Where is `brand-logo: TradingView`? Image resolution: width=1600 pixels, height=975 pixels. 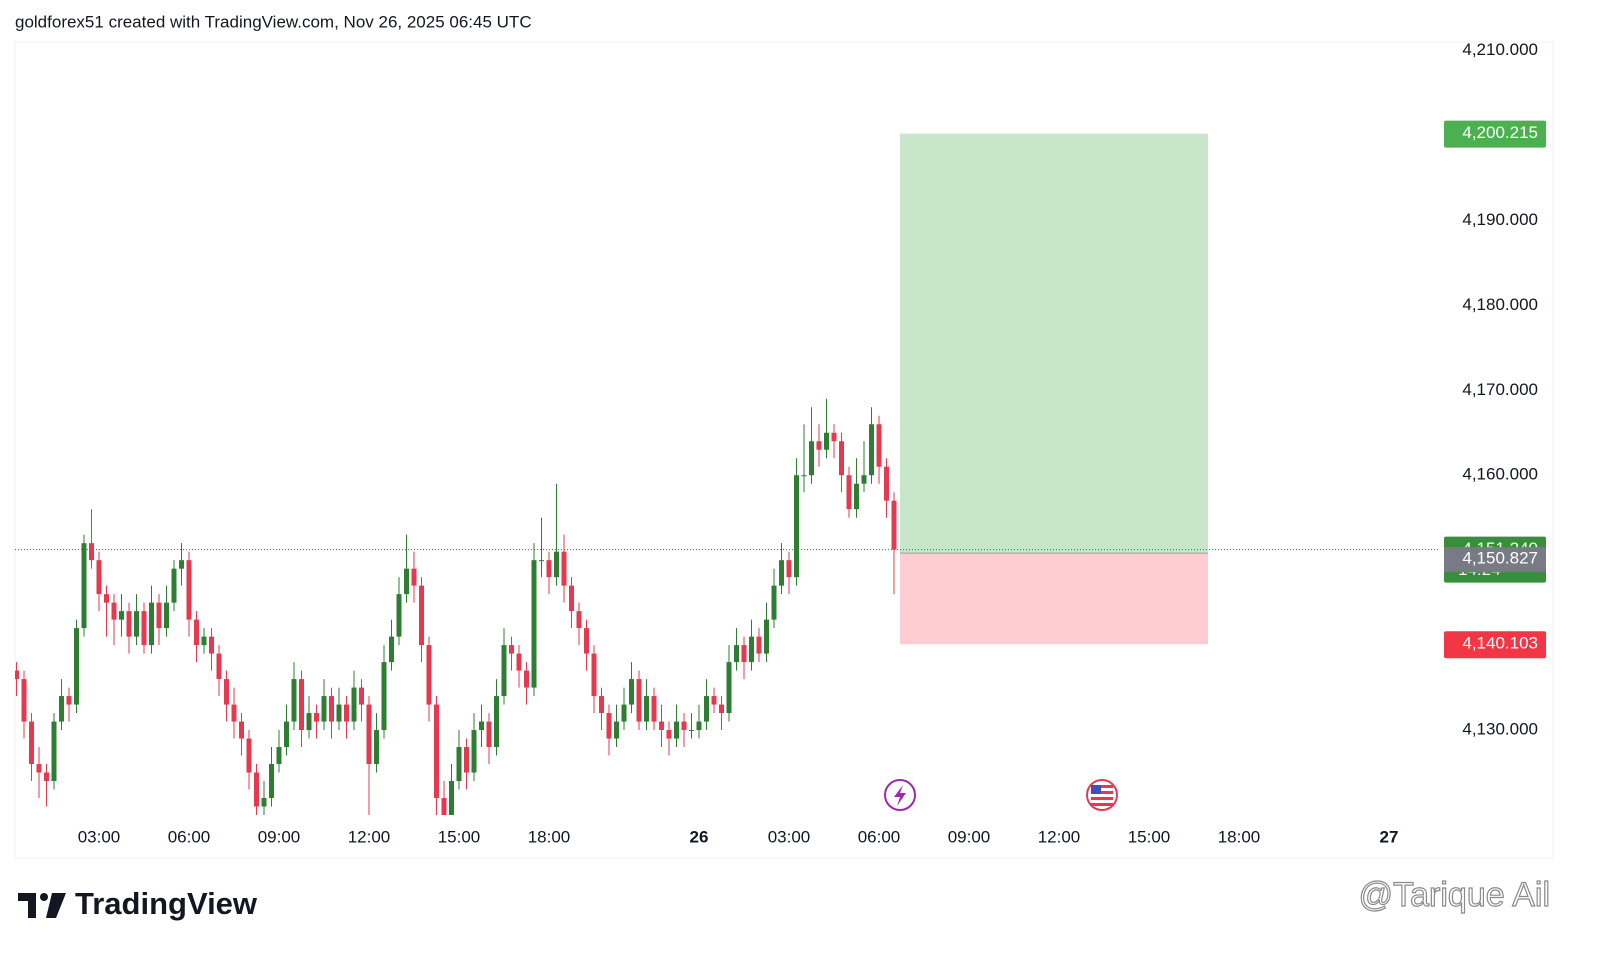
brand-logo: TradingView is located at coordinates (138, 903).